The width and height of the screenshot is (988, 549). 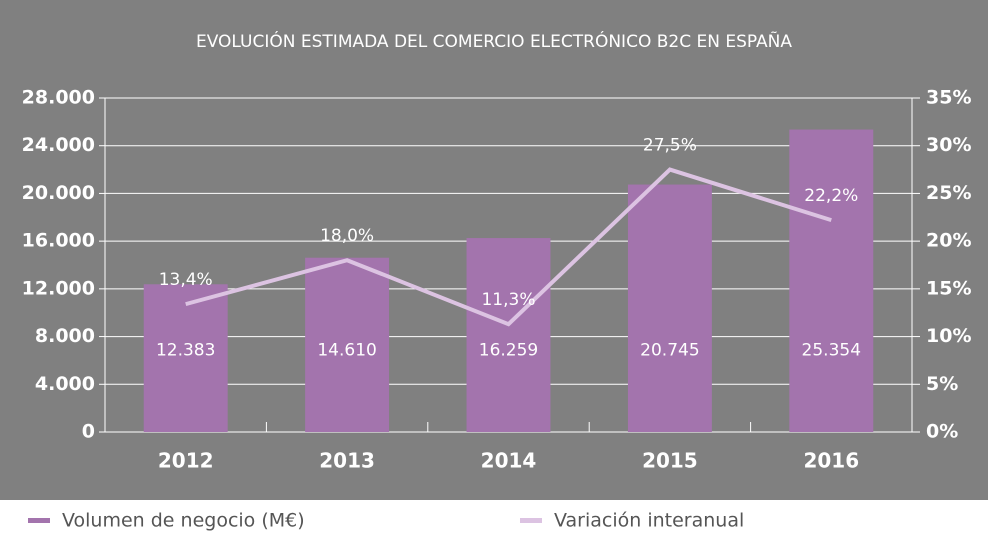 What do you see at coordinates (649, 521) in the screenshot?
I see `legend-label: Variación interanual` at bounding box center [649, 521].